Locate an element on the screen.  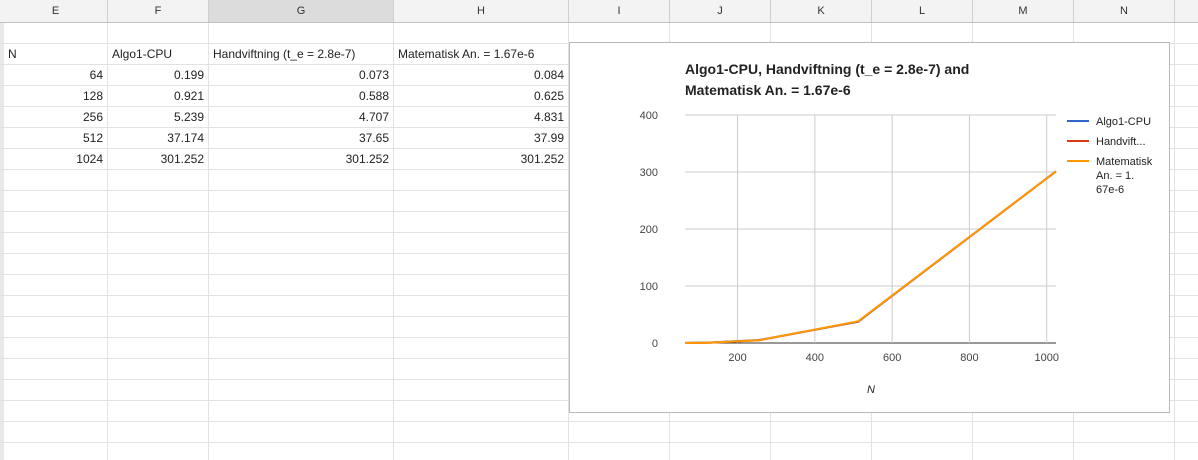
chart-series-lines is located at coordinates (870, 257).